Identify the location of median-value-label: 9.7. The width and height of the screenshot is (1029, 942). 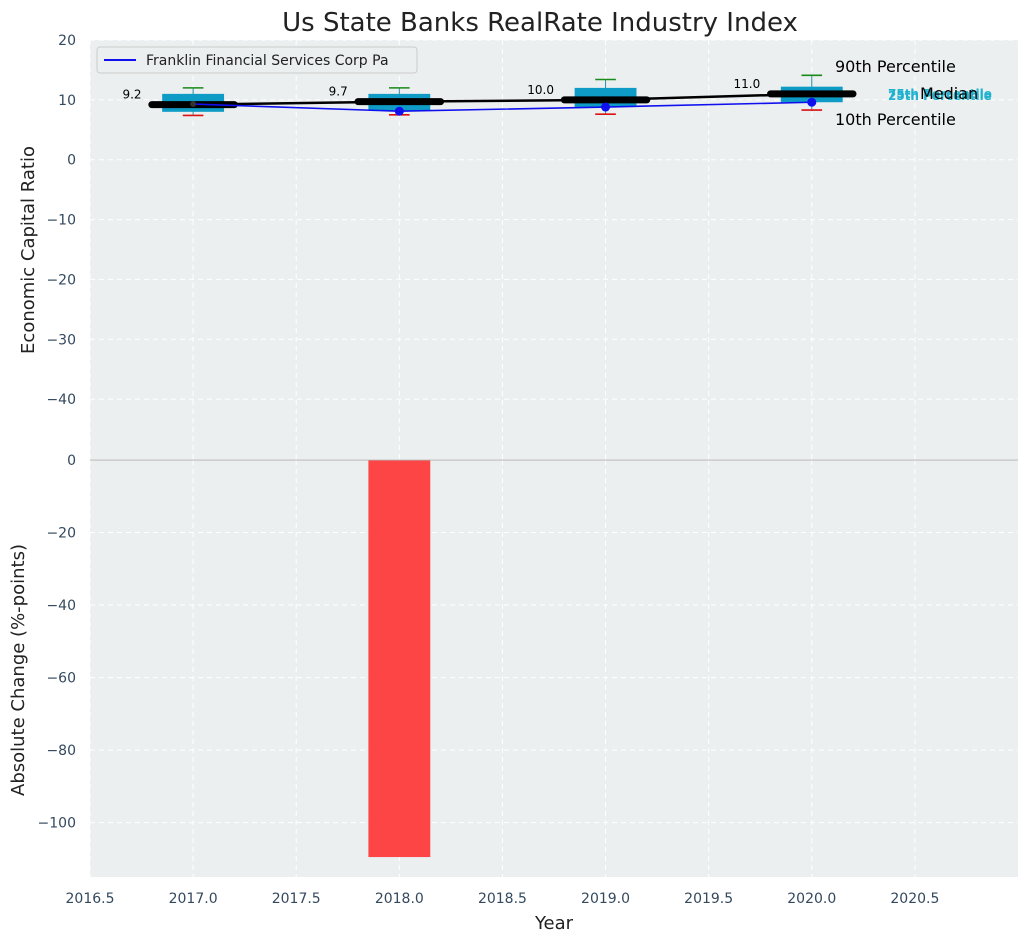
(338, 92).